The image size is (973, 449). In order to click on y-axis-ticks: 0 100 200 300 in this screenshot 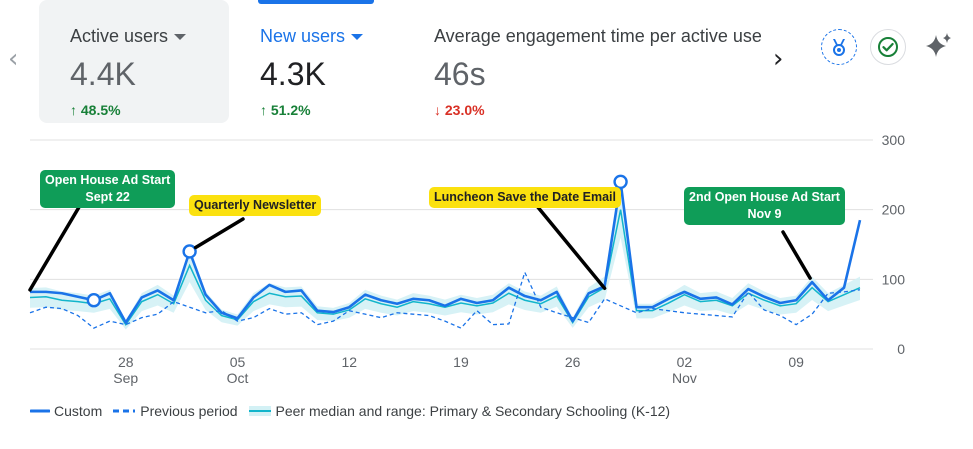, I will do `click(894, 244)`.